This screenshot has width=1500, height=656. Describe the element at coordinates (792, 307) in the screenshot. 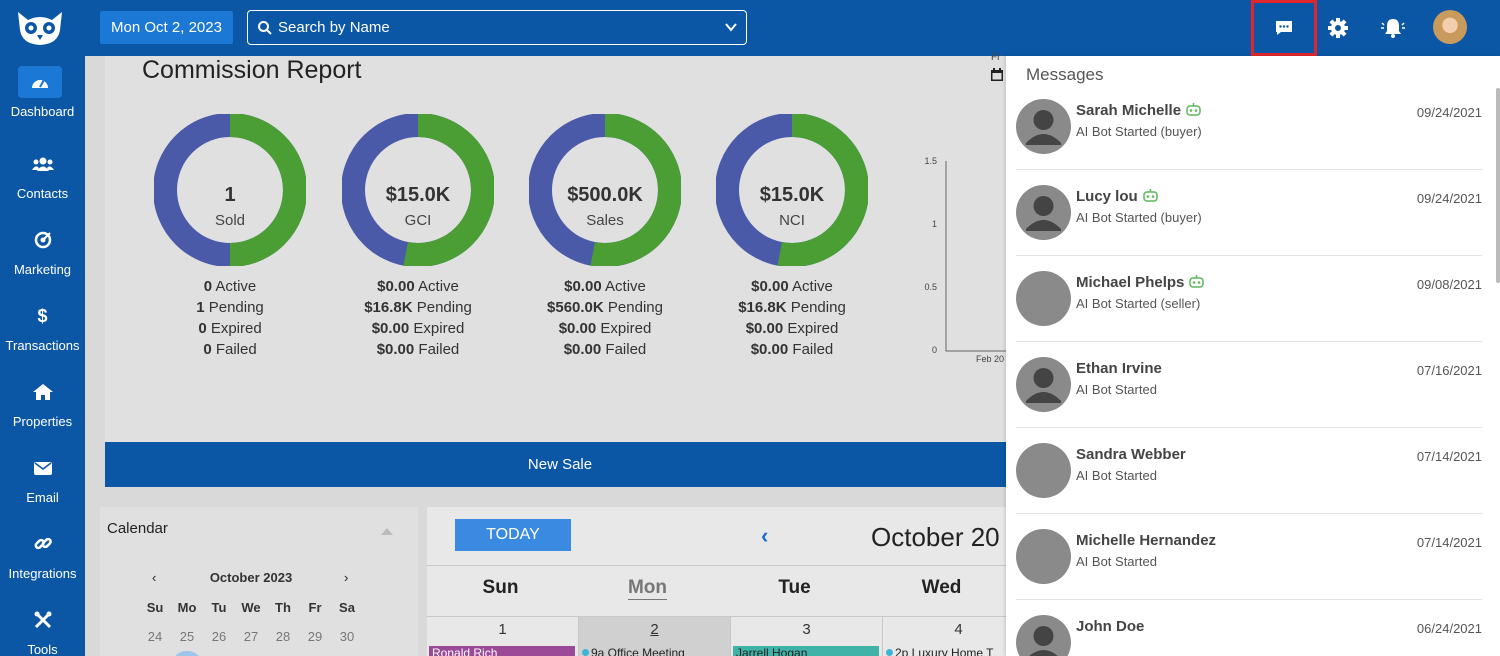

I see `stat-pending: $16.8K Pending` at that location.